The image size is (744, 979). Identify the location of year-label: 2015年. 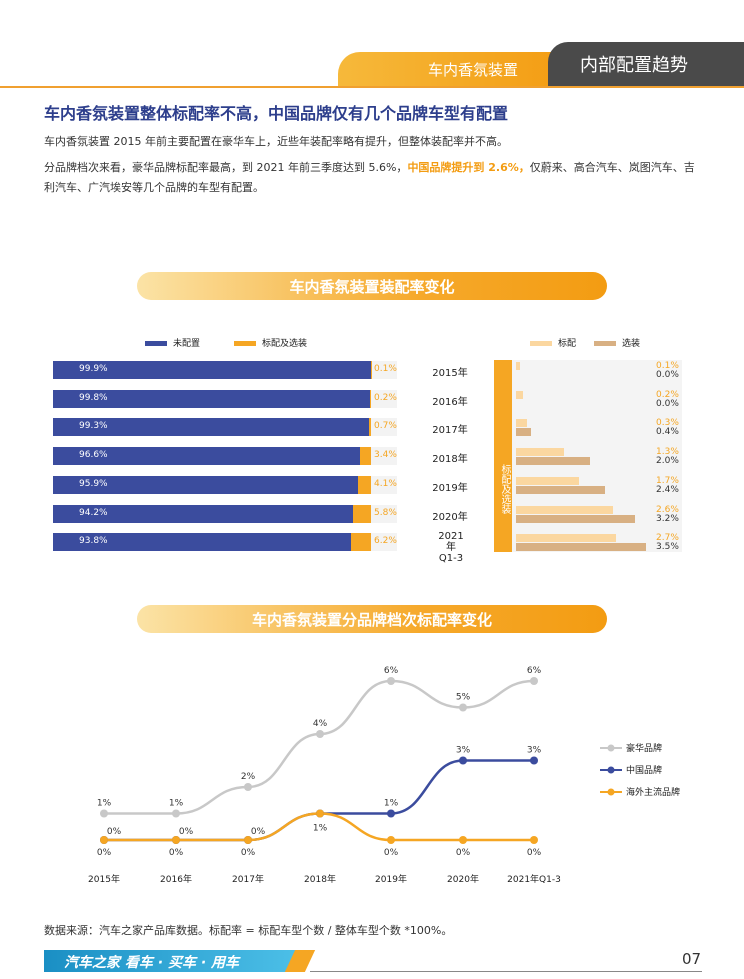
(450, 373).